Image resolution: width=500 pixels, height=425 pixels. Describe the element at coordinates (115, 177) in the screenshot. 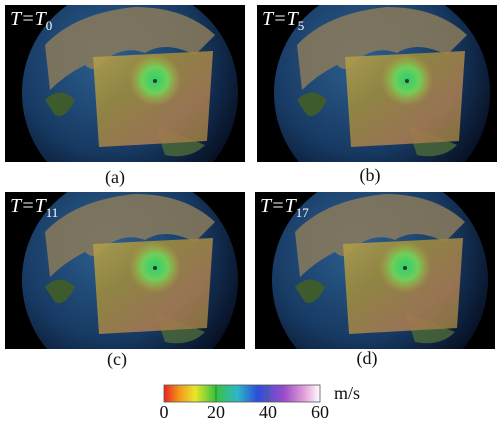

I see `panel-caption: (a)` at that location.